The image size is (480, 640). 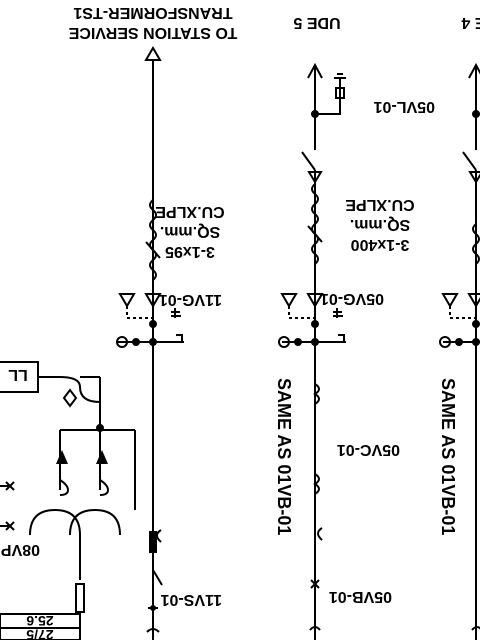 I want to click on f2-cable-line3: 3-1x400, so click(x=380, y=244).